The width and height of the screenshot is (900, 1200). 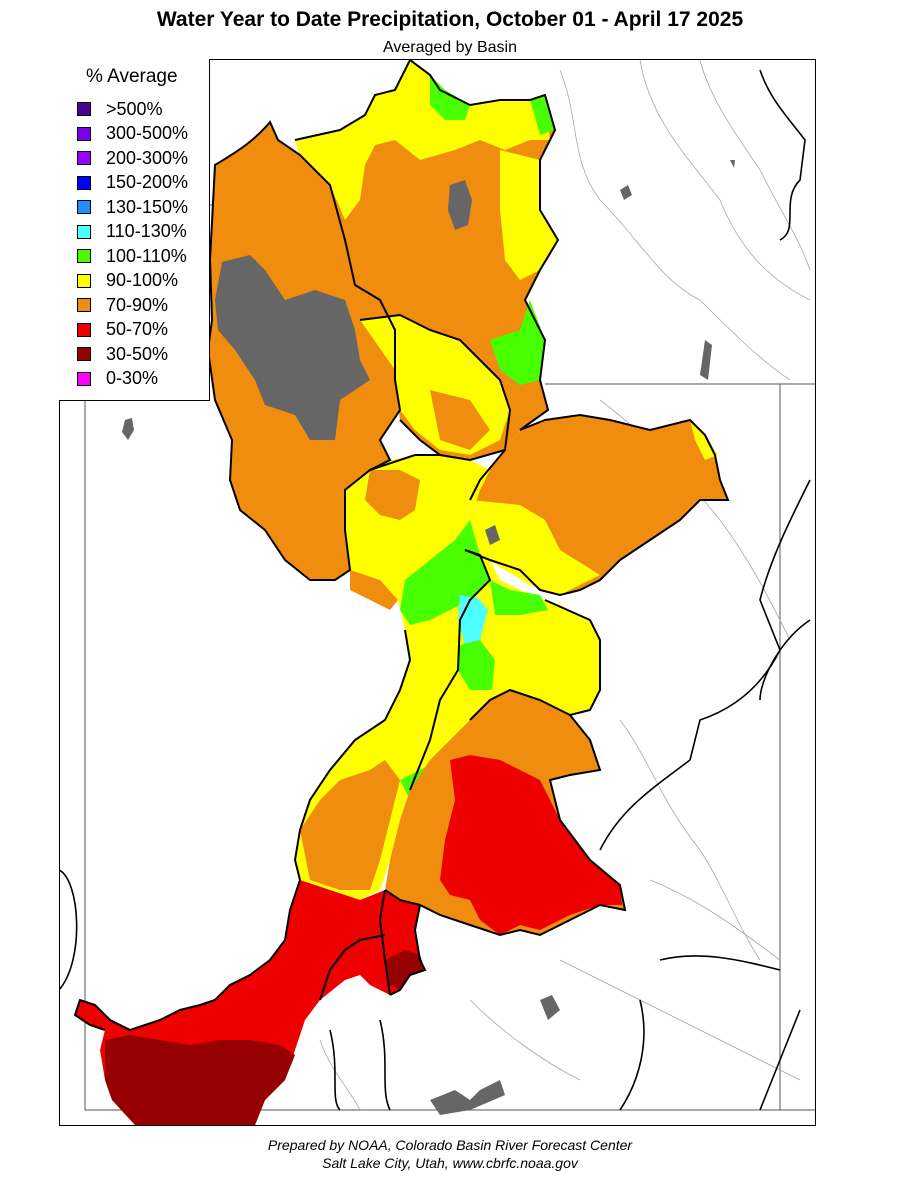 I want to click on legend-item: 90-100%, so click(x=127, y=281).